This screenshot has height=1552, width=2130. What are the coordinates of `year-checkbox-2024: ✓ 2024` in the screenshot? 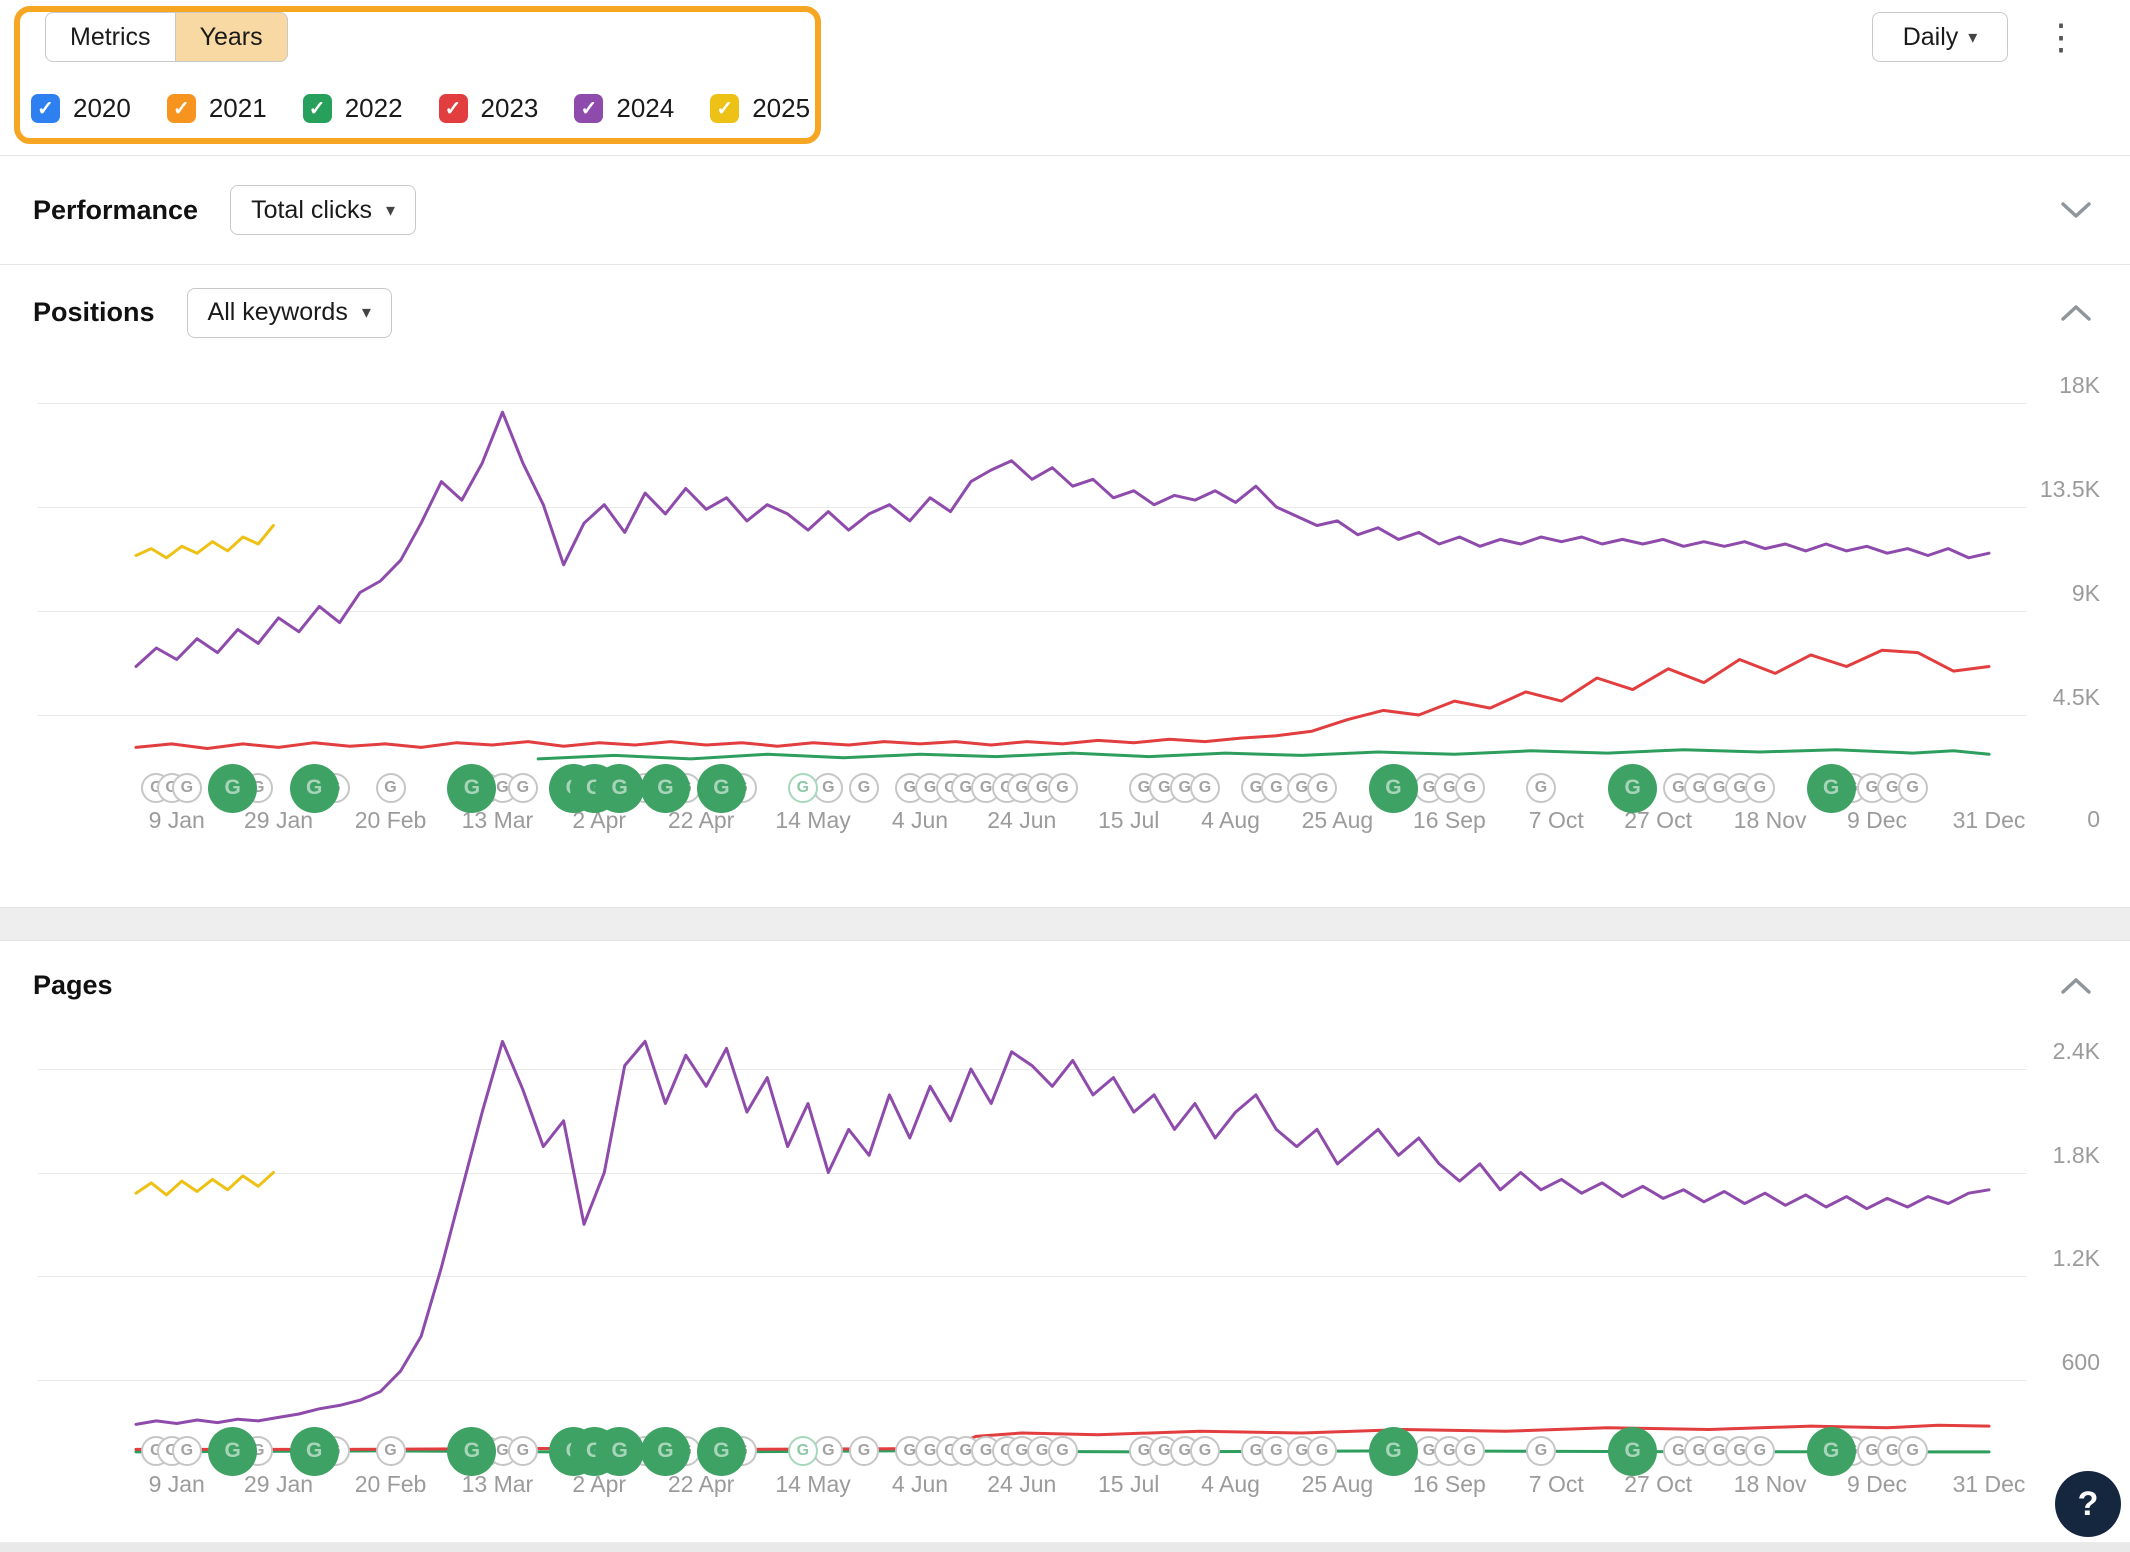 It's located at (624, 108).